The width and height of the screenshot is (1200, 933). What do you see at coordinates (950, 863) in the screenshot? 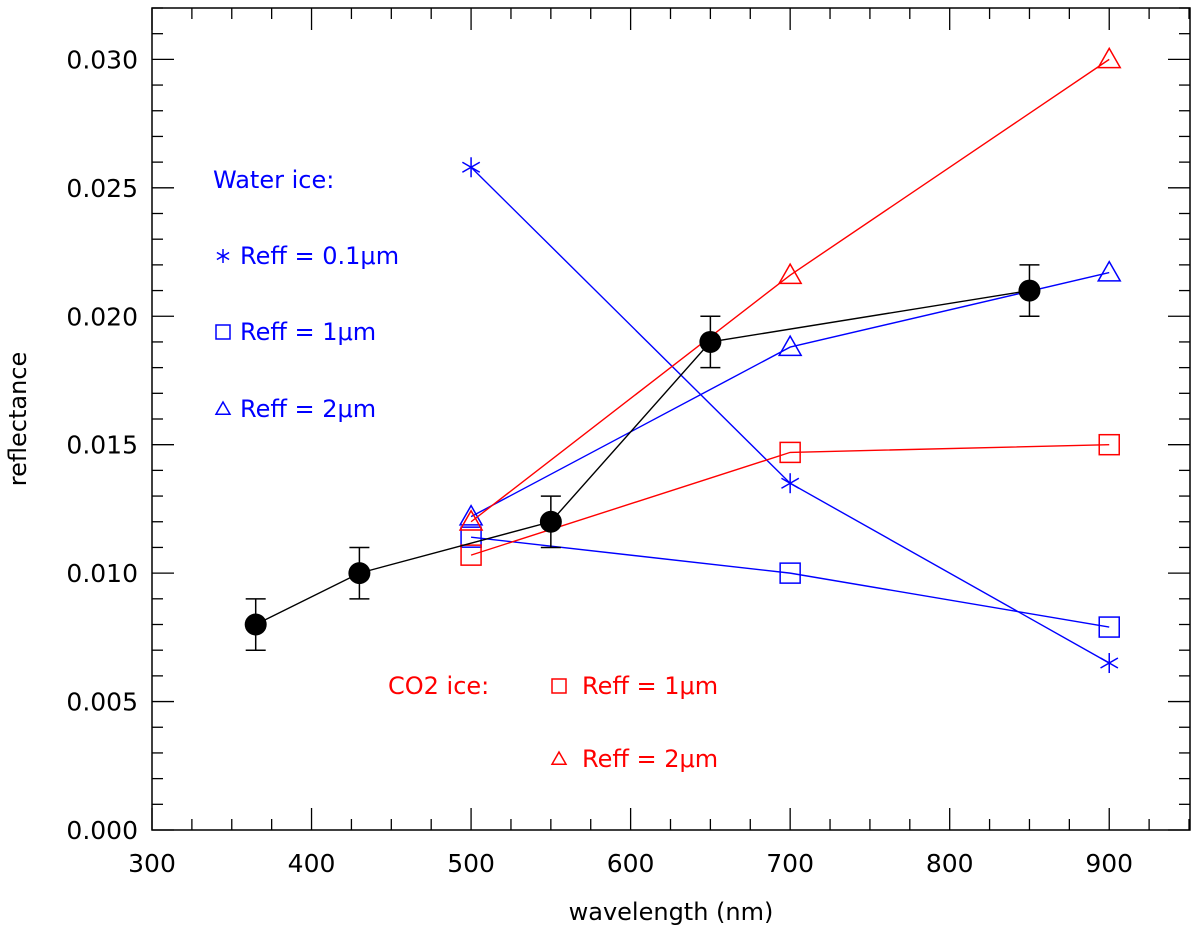
I see `x-tick-label: 800` at bounding box center [950, 863].